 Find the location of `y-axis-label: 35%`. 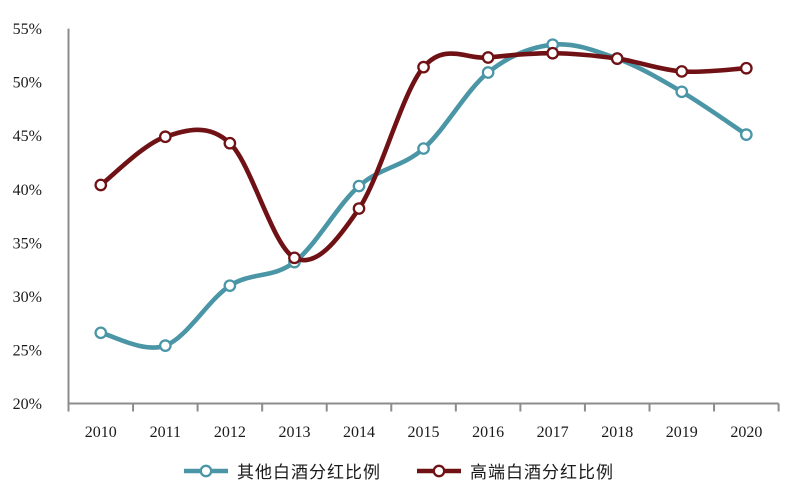

y-axis-label: 35% is located at coordinates (27, 243).